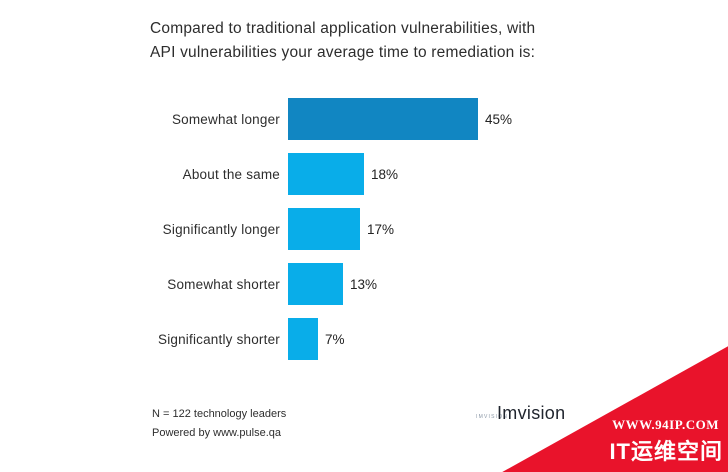 The height and width of the screenshot is (472, 728). What do you see at coordinates (335, 339) in the screenshot?
I see `bar-value: 7%` at bounding box center [335, 339].